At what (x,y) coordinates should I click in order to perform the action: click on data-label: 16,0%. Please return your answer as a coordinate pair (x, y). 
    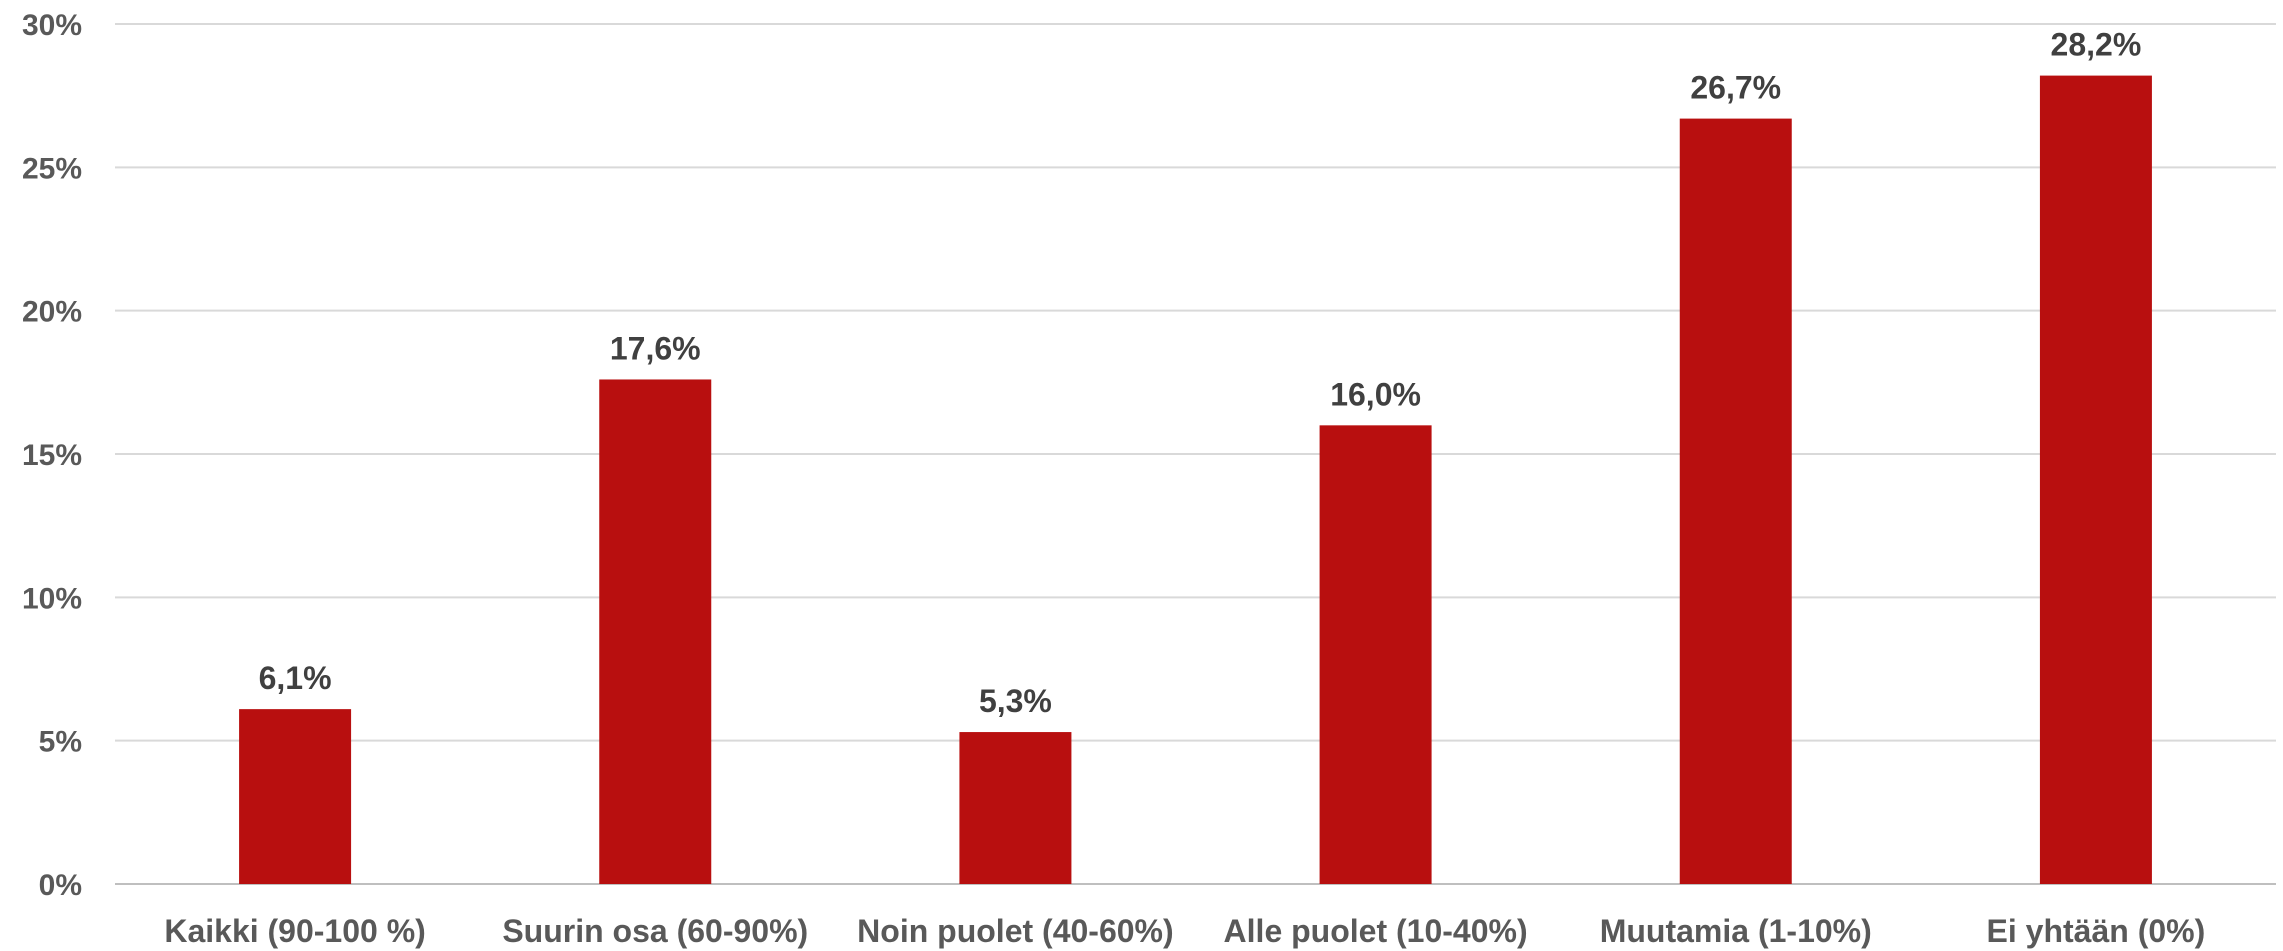
    Looking at the image, I should click on (1375, 394).